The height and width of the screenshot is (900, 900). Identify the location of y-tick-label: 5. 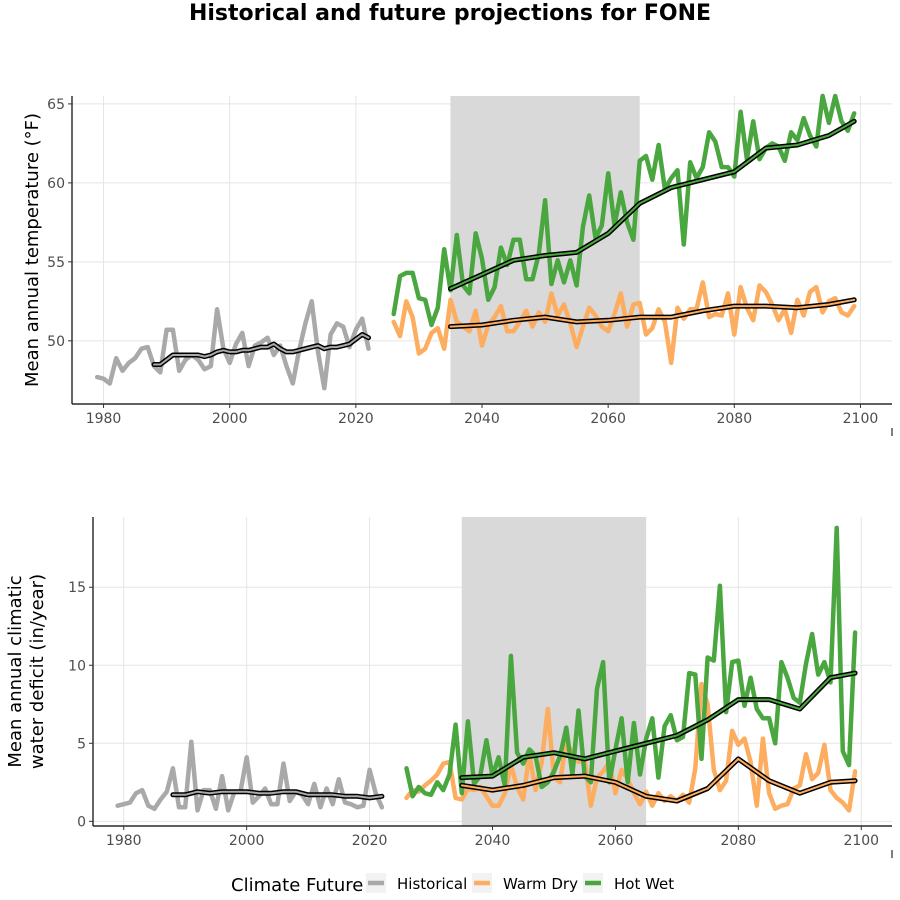
(81, 744).